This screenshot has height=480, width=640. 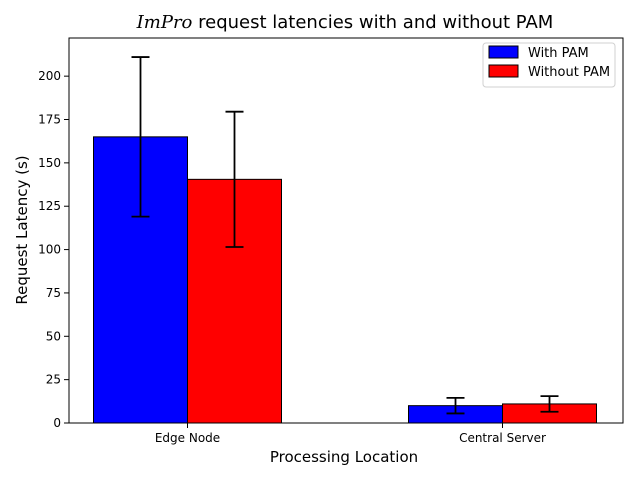 What do you see at coordinates (49, 120) in the screenshot?
I see `y-tick-label: 175` at bounding box center [49, 120].